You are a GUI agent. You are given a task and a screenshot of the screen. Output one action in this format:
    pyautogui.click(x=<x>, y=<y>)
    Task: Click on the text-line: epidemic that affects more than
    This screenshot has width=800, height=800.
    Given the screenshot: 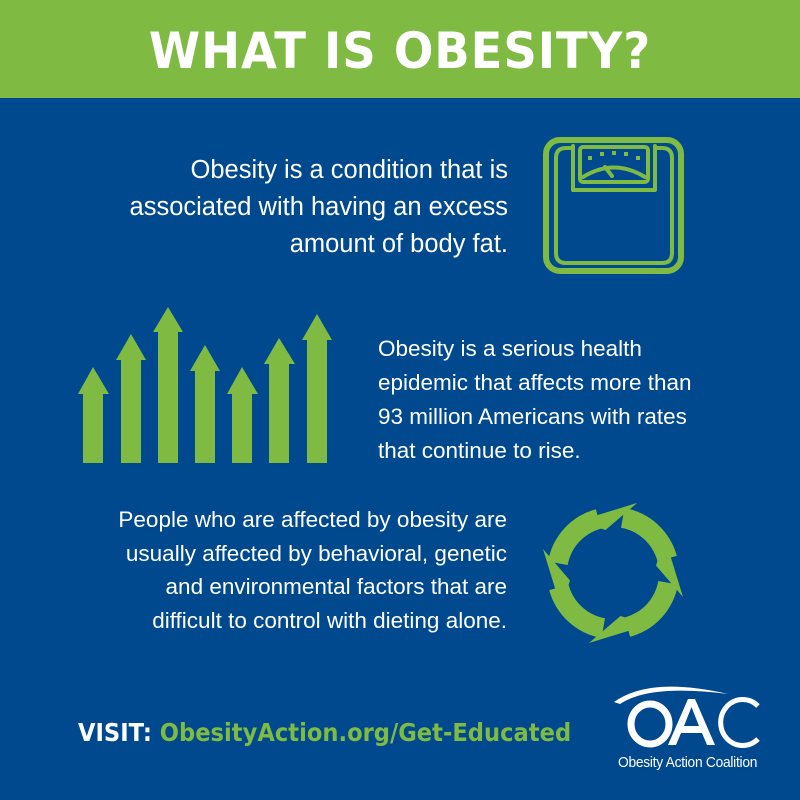 What is the action you would take?
    pyautogui.click(x=535, y=382)
    